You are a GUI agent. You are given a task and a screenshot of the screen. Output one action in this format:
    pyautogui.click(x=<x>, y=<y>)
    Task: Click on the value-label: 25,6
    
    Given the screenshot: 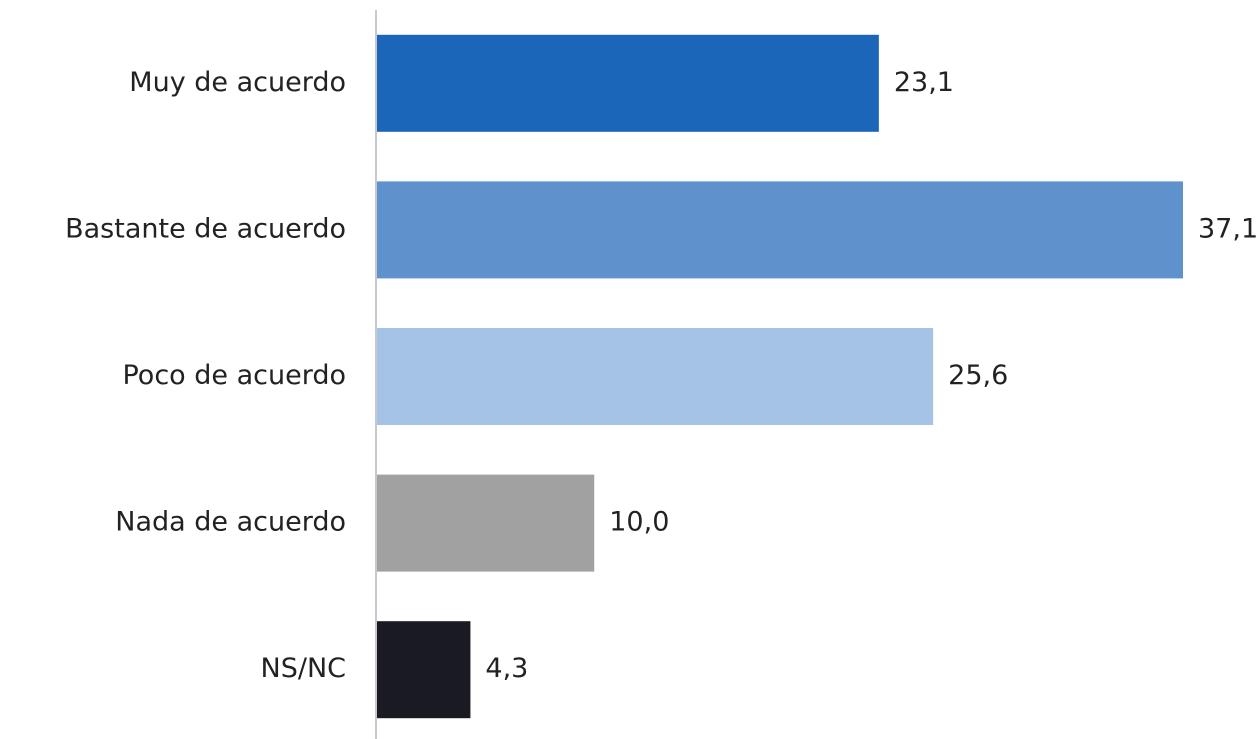 What is the action you would take?
    pyautogui.click(x=978, y=375)
    